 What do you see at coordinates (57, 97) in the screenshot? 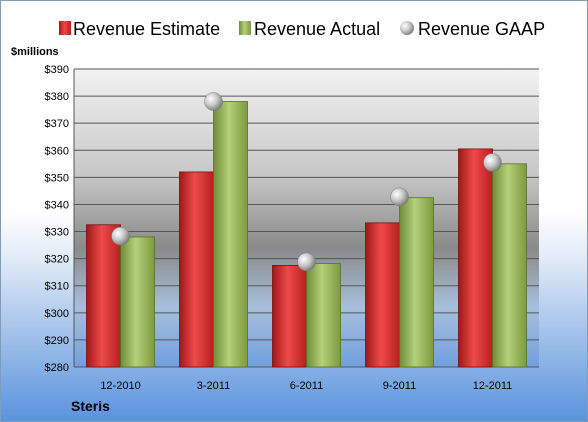
I see `y-tick-label: $380` at bounding box center [57, 97].